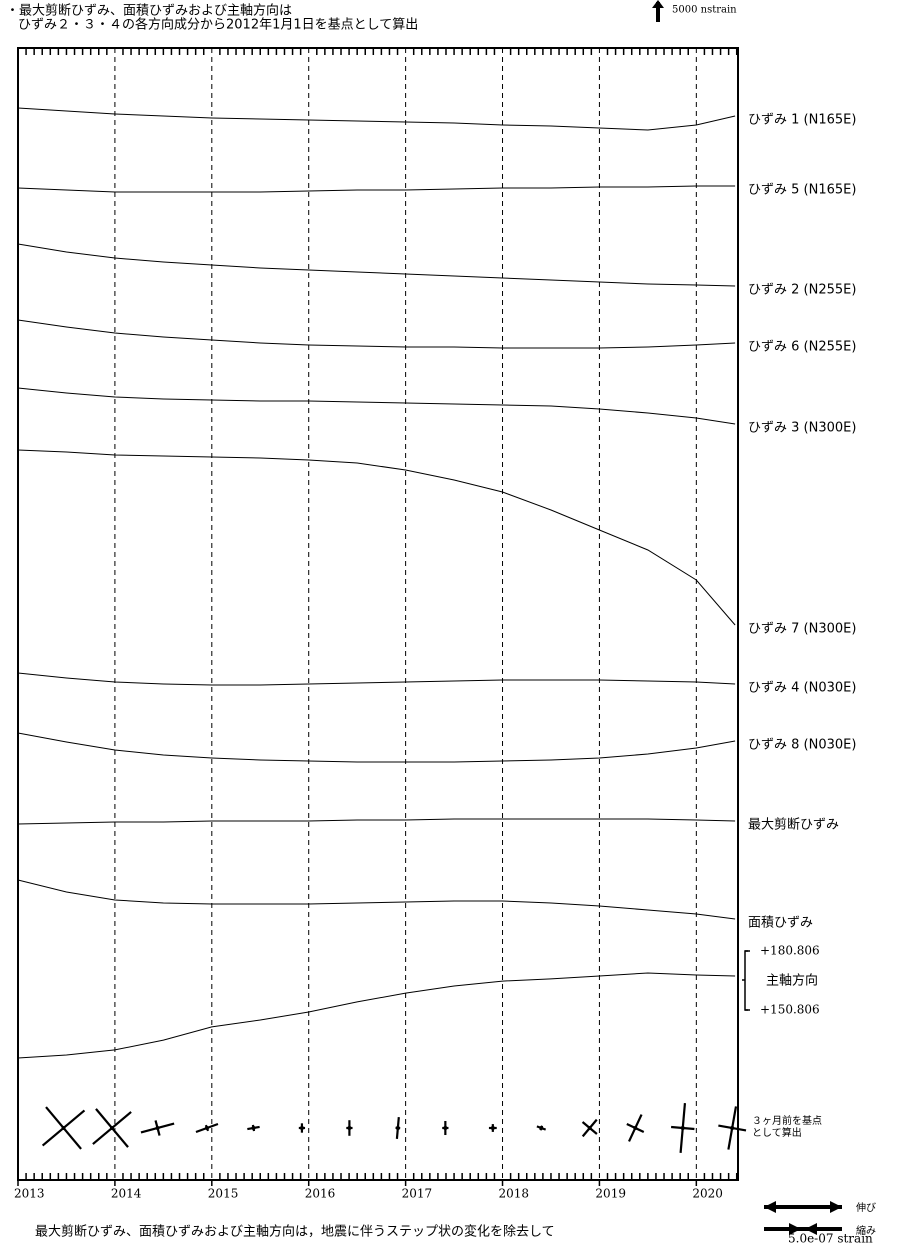 The image size is (897, 1243). I want to click on scale-label: 5000 nstrain, so click(704, 10).